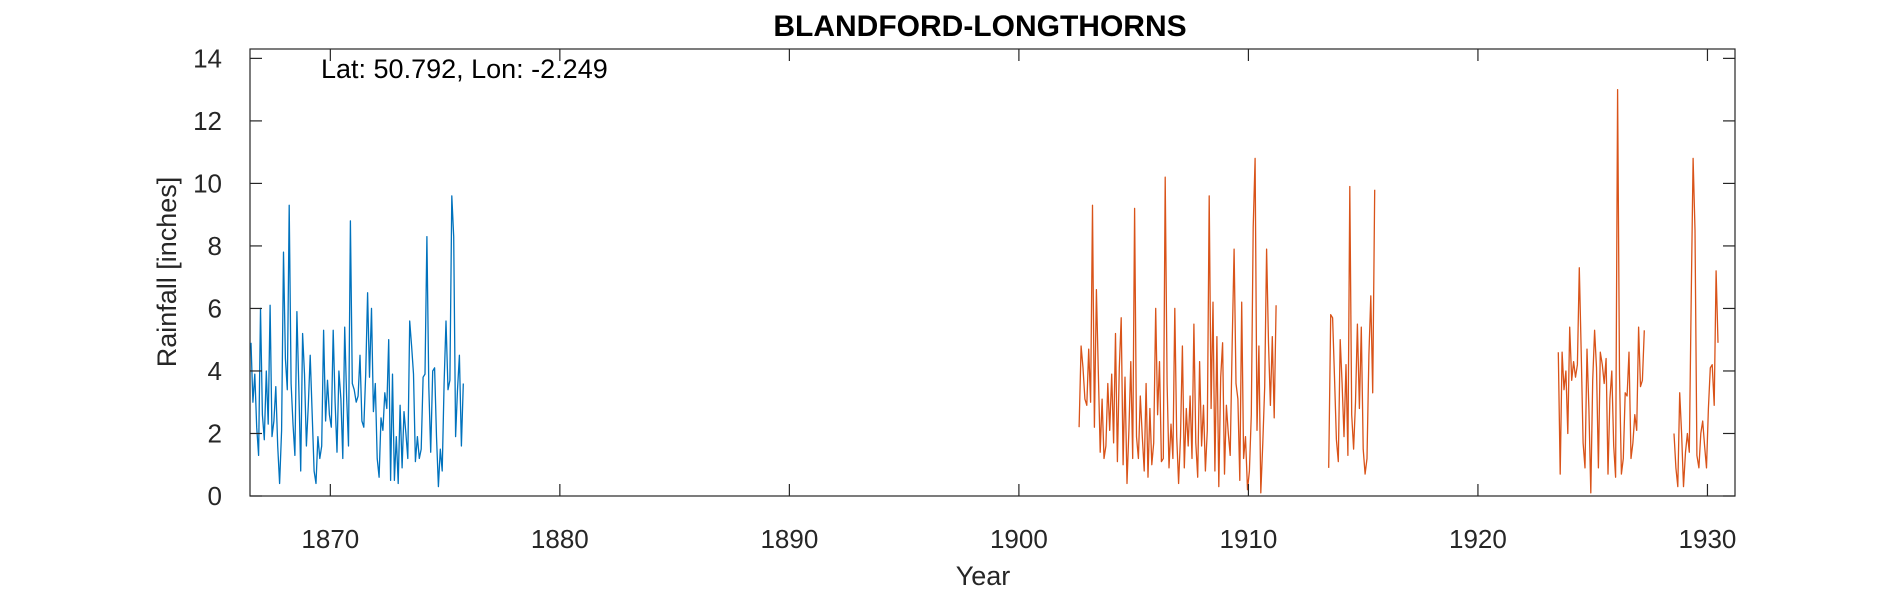 The image size is (1890, 591). I want to click on x-tick-label: 1930, so click(1708, 539).